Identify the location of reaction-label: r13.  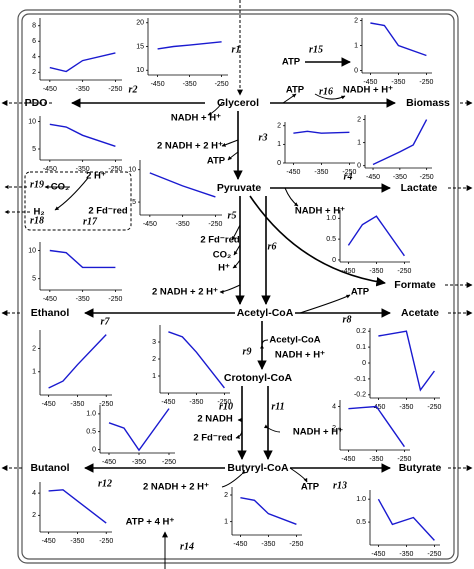
(340, 485).